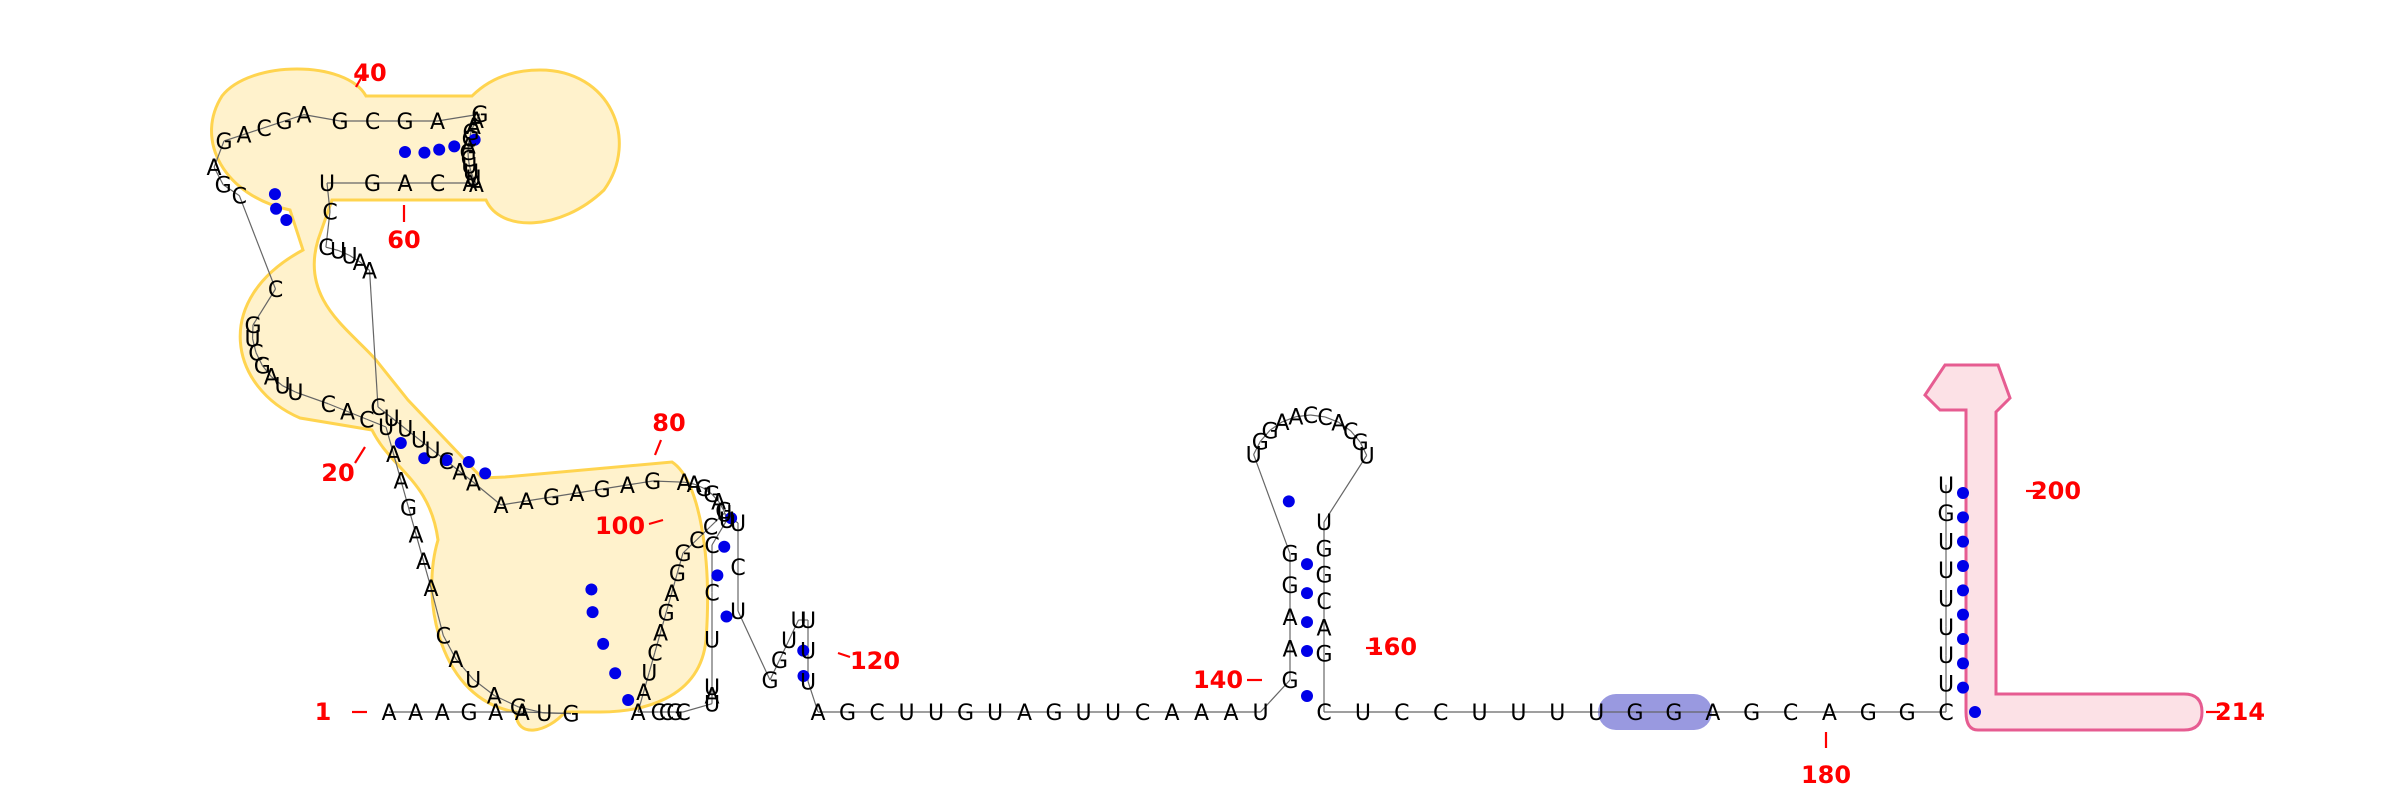  I want to click on position-label-214: 214, so click(2240, 712).